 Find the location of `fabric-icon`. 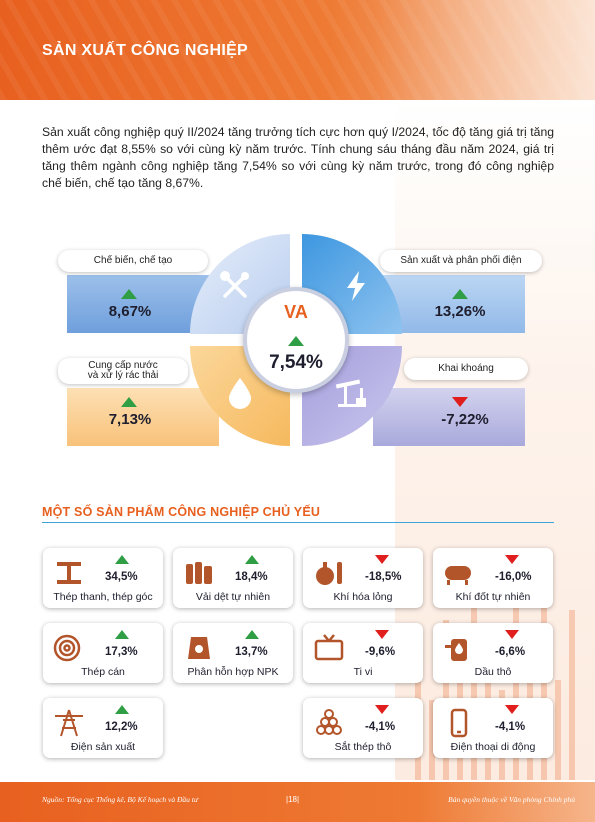

fabric-icon is located at coordinates (199, 573).